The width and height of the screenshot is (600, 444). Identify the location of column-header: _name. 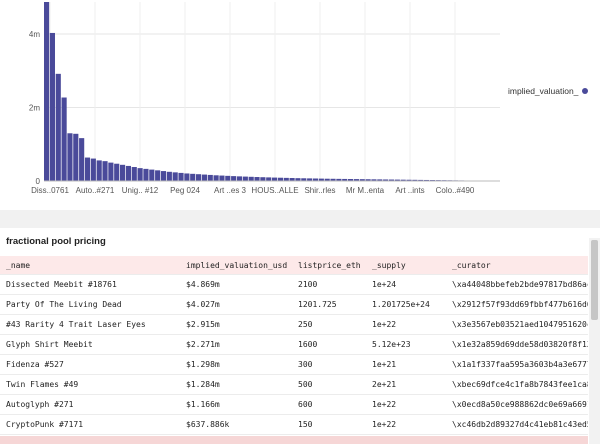
(90, 265).